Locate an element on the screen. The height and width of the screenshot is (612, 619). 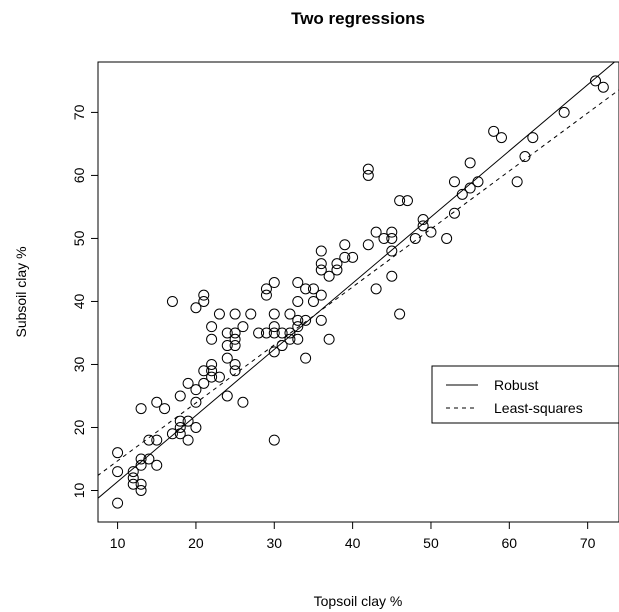
legend-robust-label: Robust is located at coordinates (516, 385).